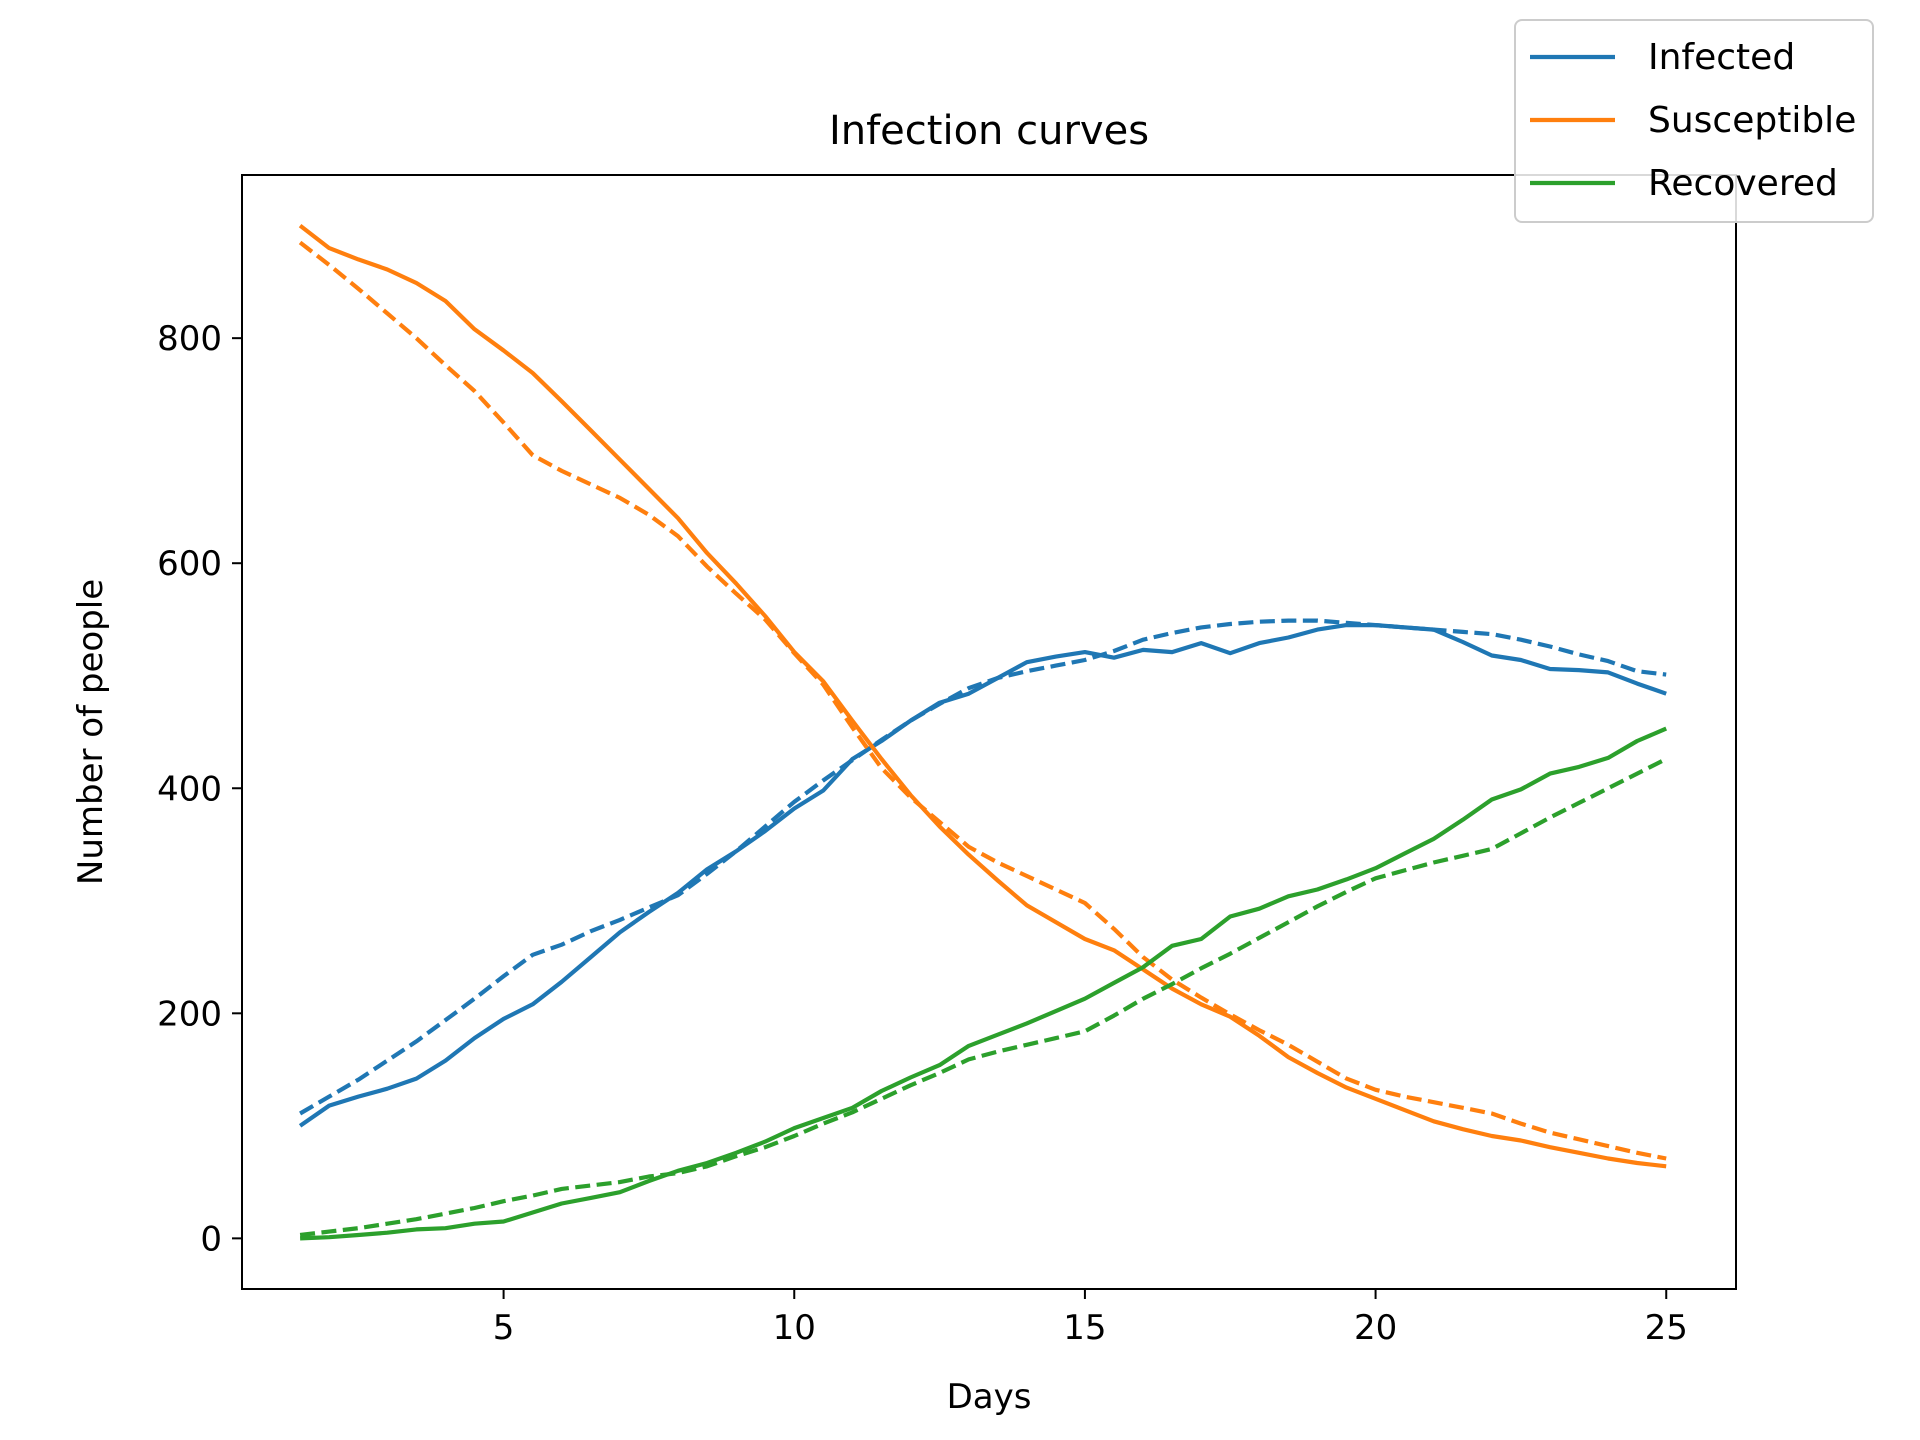 This screenshot has width=1920, height=1440. I want to click on x-axis-ticks: 5 10 15 20 25, so click(1090, 1318).